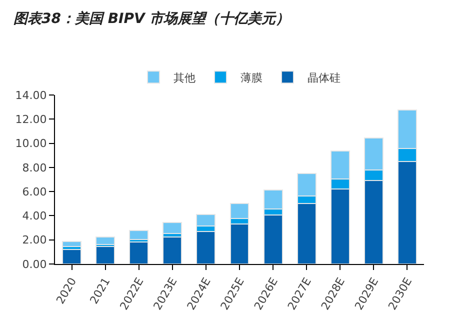 The image size is (449, 324). Describe the element at coordinates (31, 95) in the screenshot. I see `y-tick-label: 14.00` at that location.